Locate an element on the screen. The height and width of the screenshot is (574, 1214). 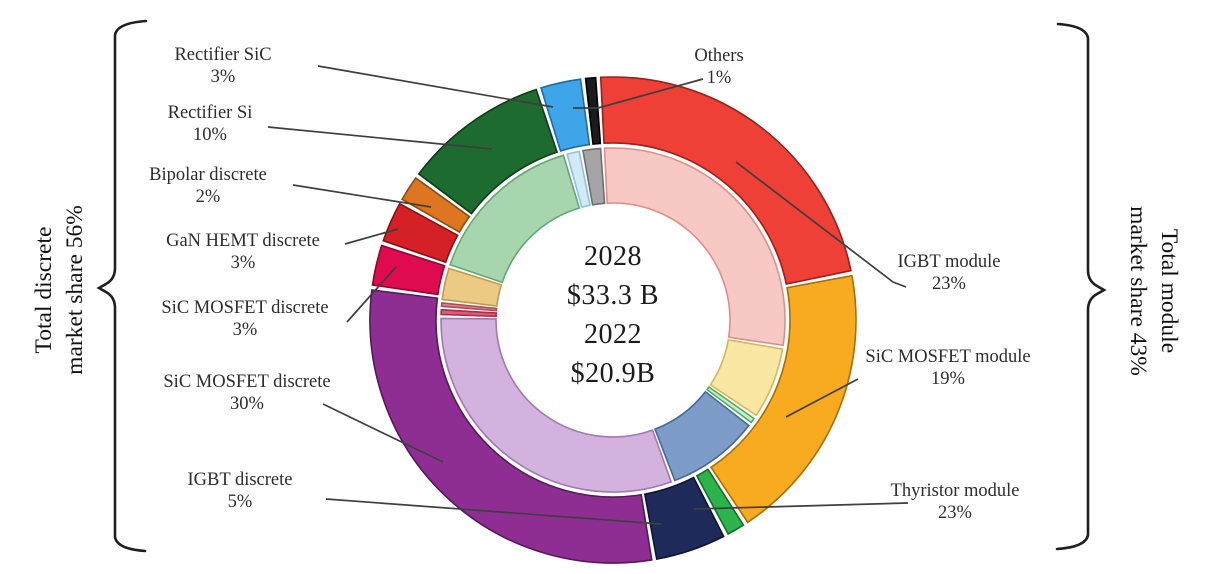
segment-label-pct: 1% is located at coordinates (719, 78).